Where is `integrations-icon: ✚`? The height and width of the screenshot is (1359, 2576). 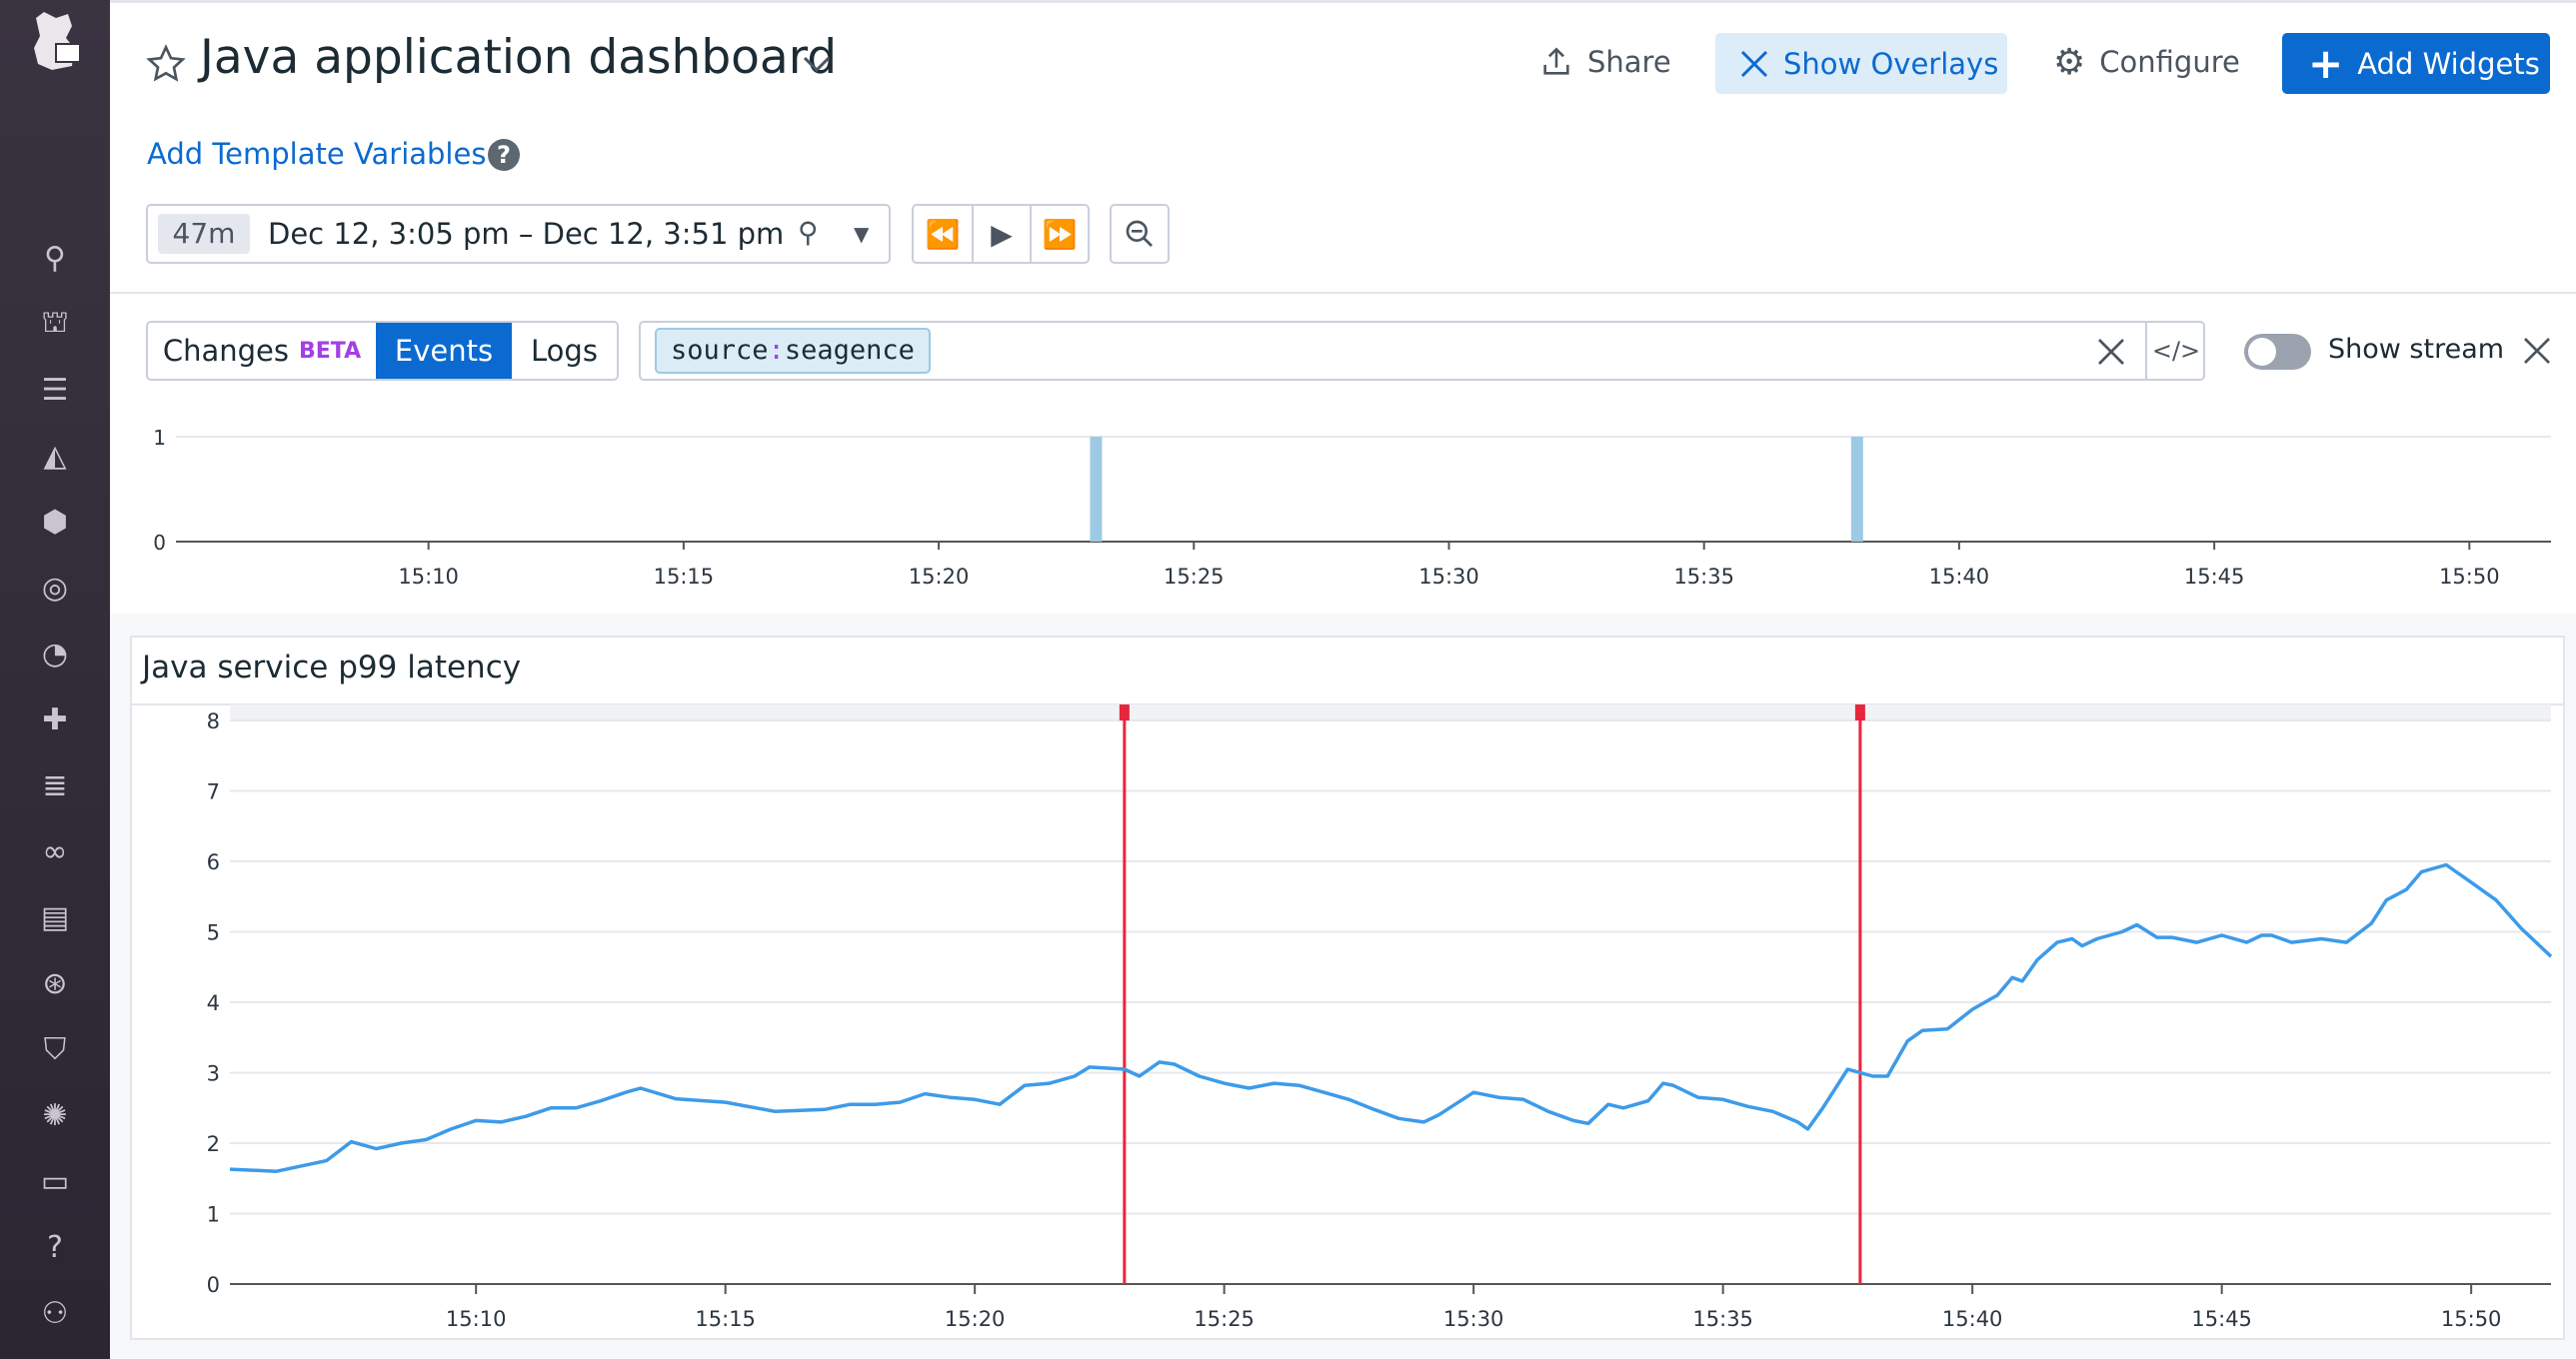
integrations-icon: ✚ is located at coordinates (55, 719).